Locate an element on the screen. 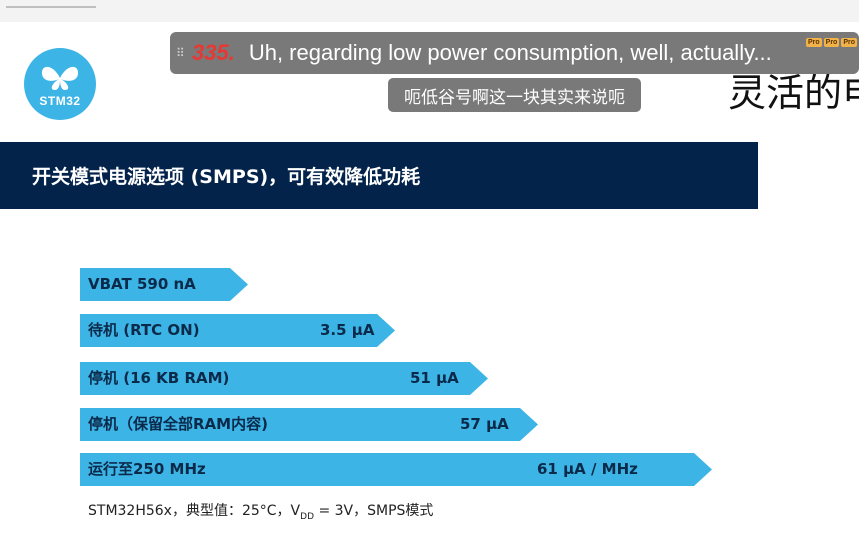 The image size is (859, 553). bar-value: 3.5 μA is located at coordinates (347, 330).